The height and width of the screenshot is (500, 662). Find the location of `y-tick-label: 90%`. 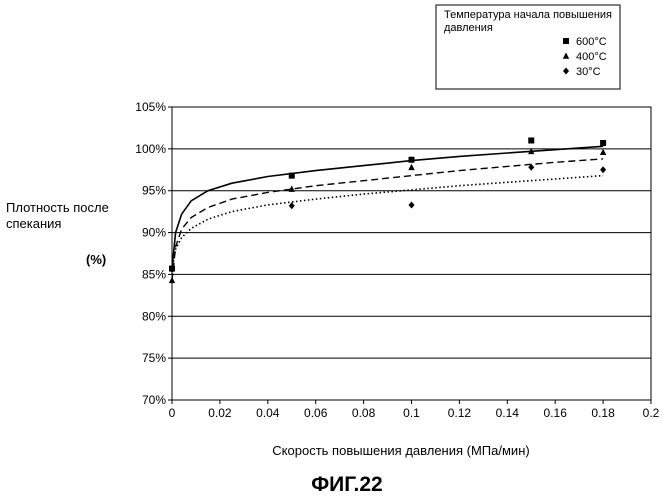

y-tick-label: 90% is located at coordinates (154, 233).